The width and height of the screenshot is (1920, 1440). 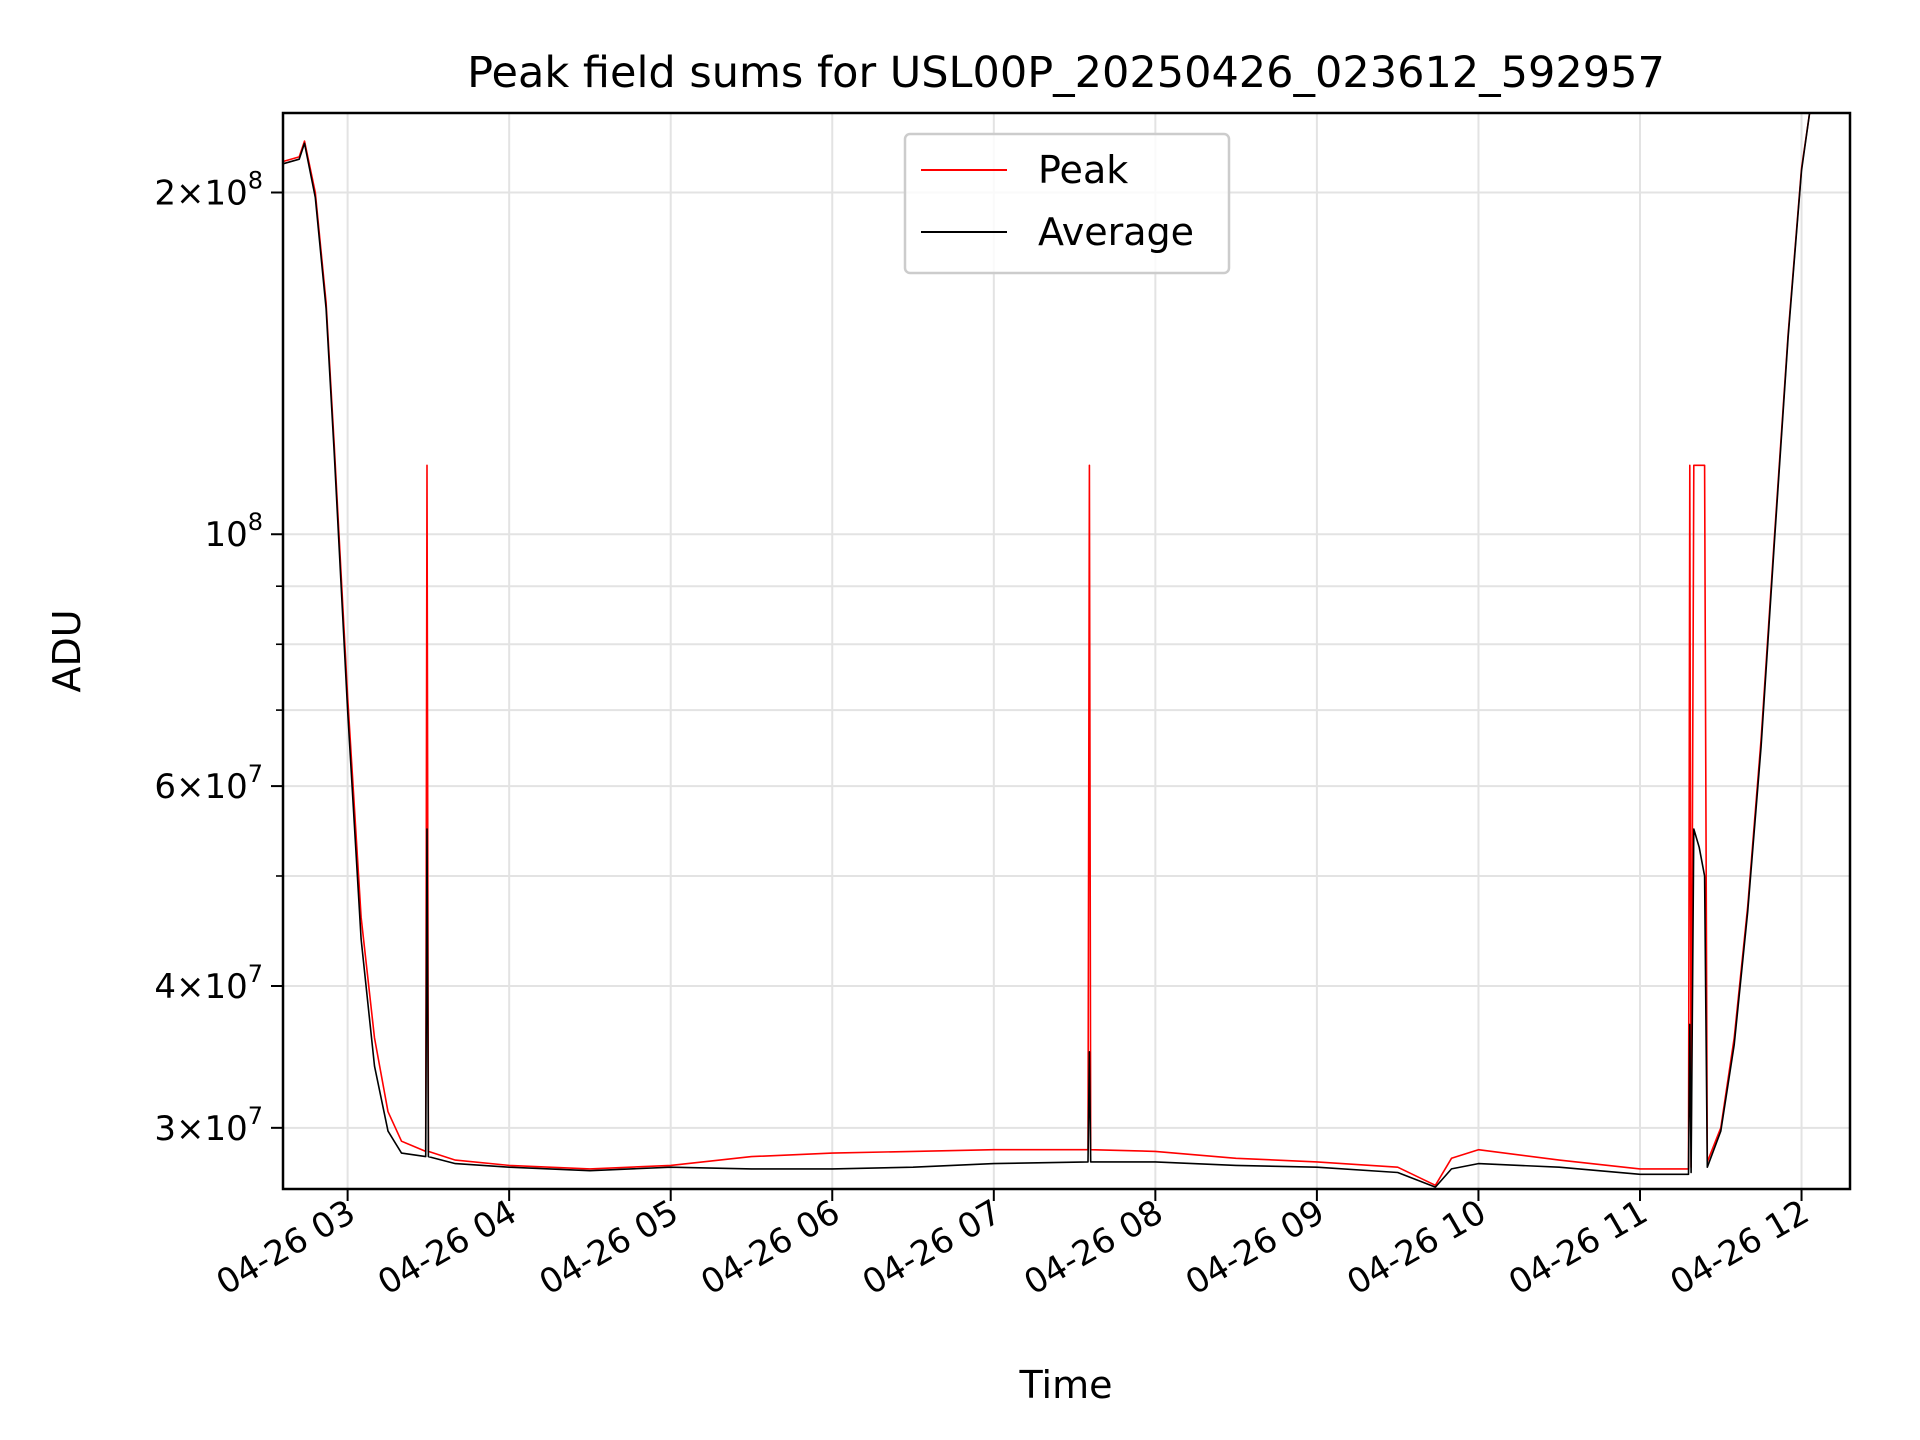 I want to click on legend-box, so click(x=1067, y=203).